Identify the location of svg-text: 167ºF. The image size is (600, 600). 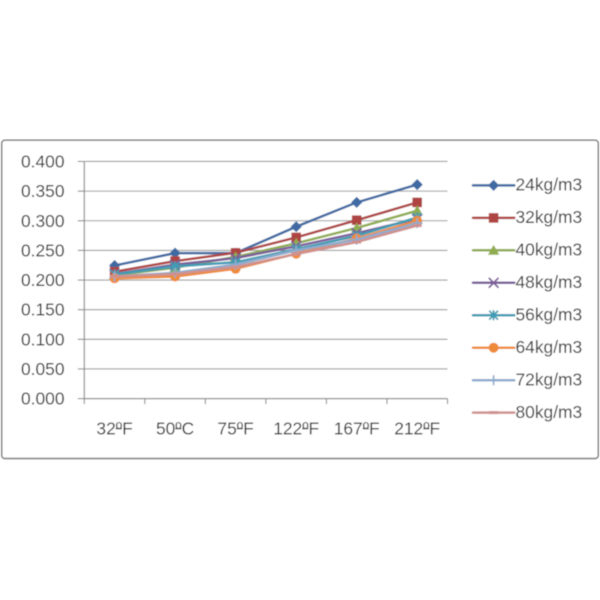
(357, 429).